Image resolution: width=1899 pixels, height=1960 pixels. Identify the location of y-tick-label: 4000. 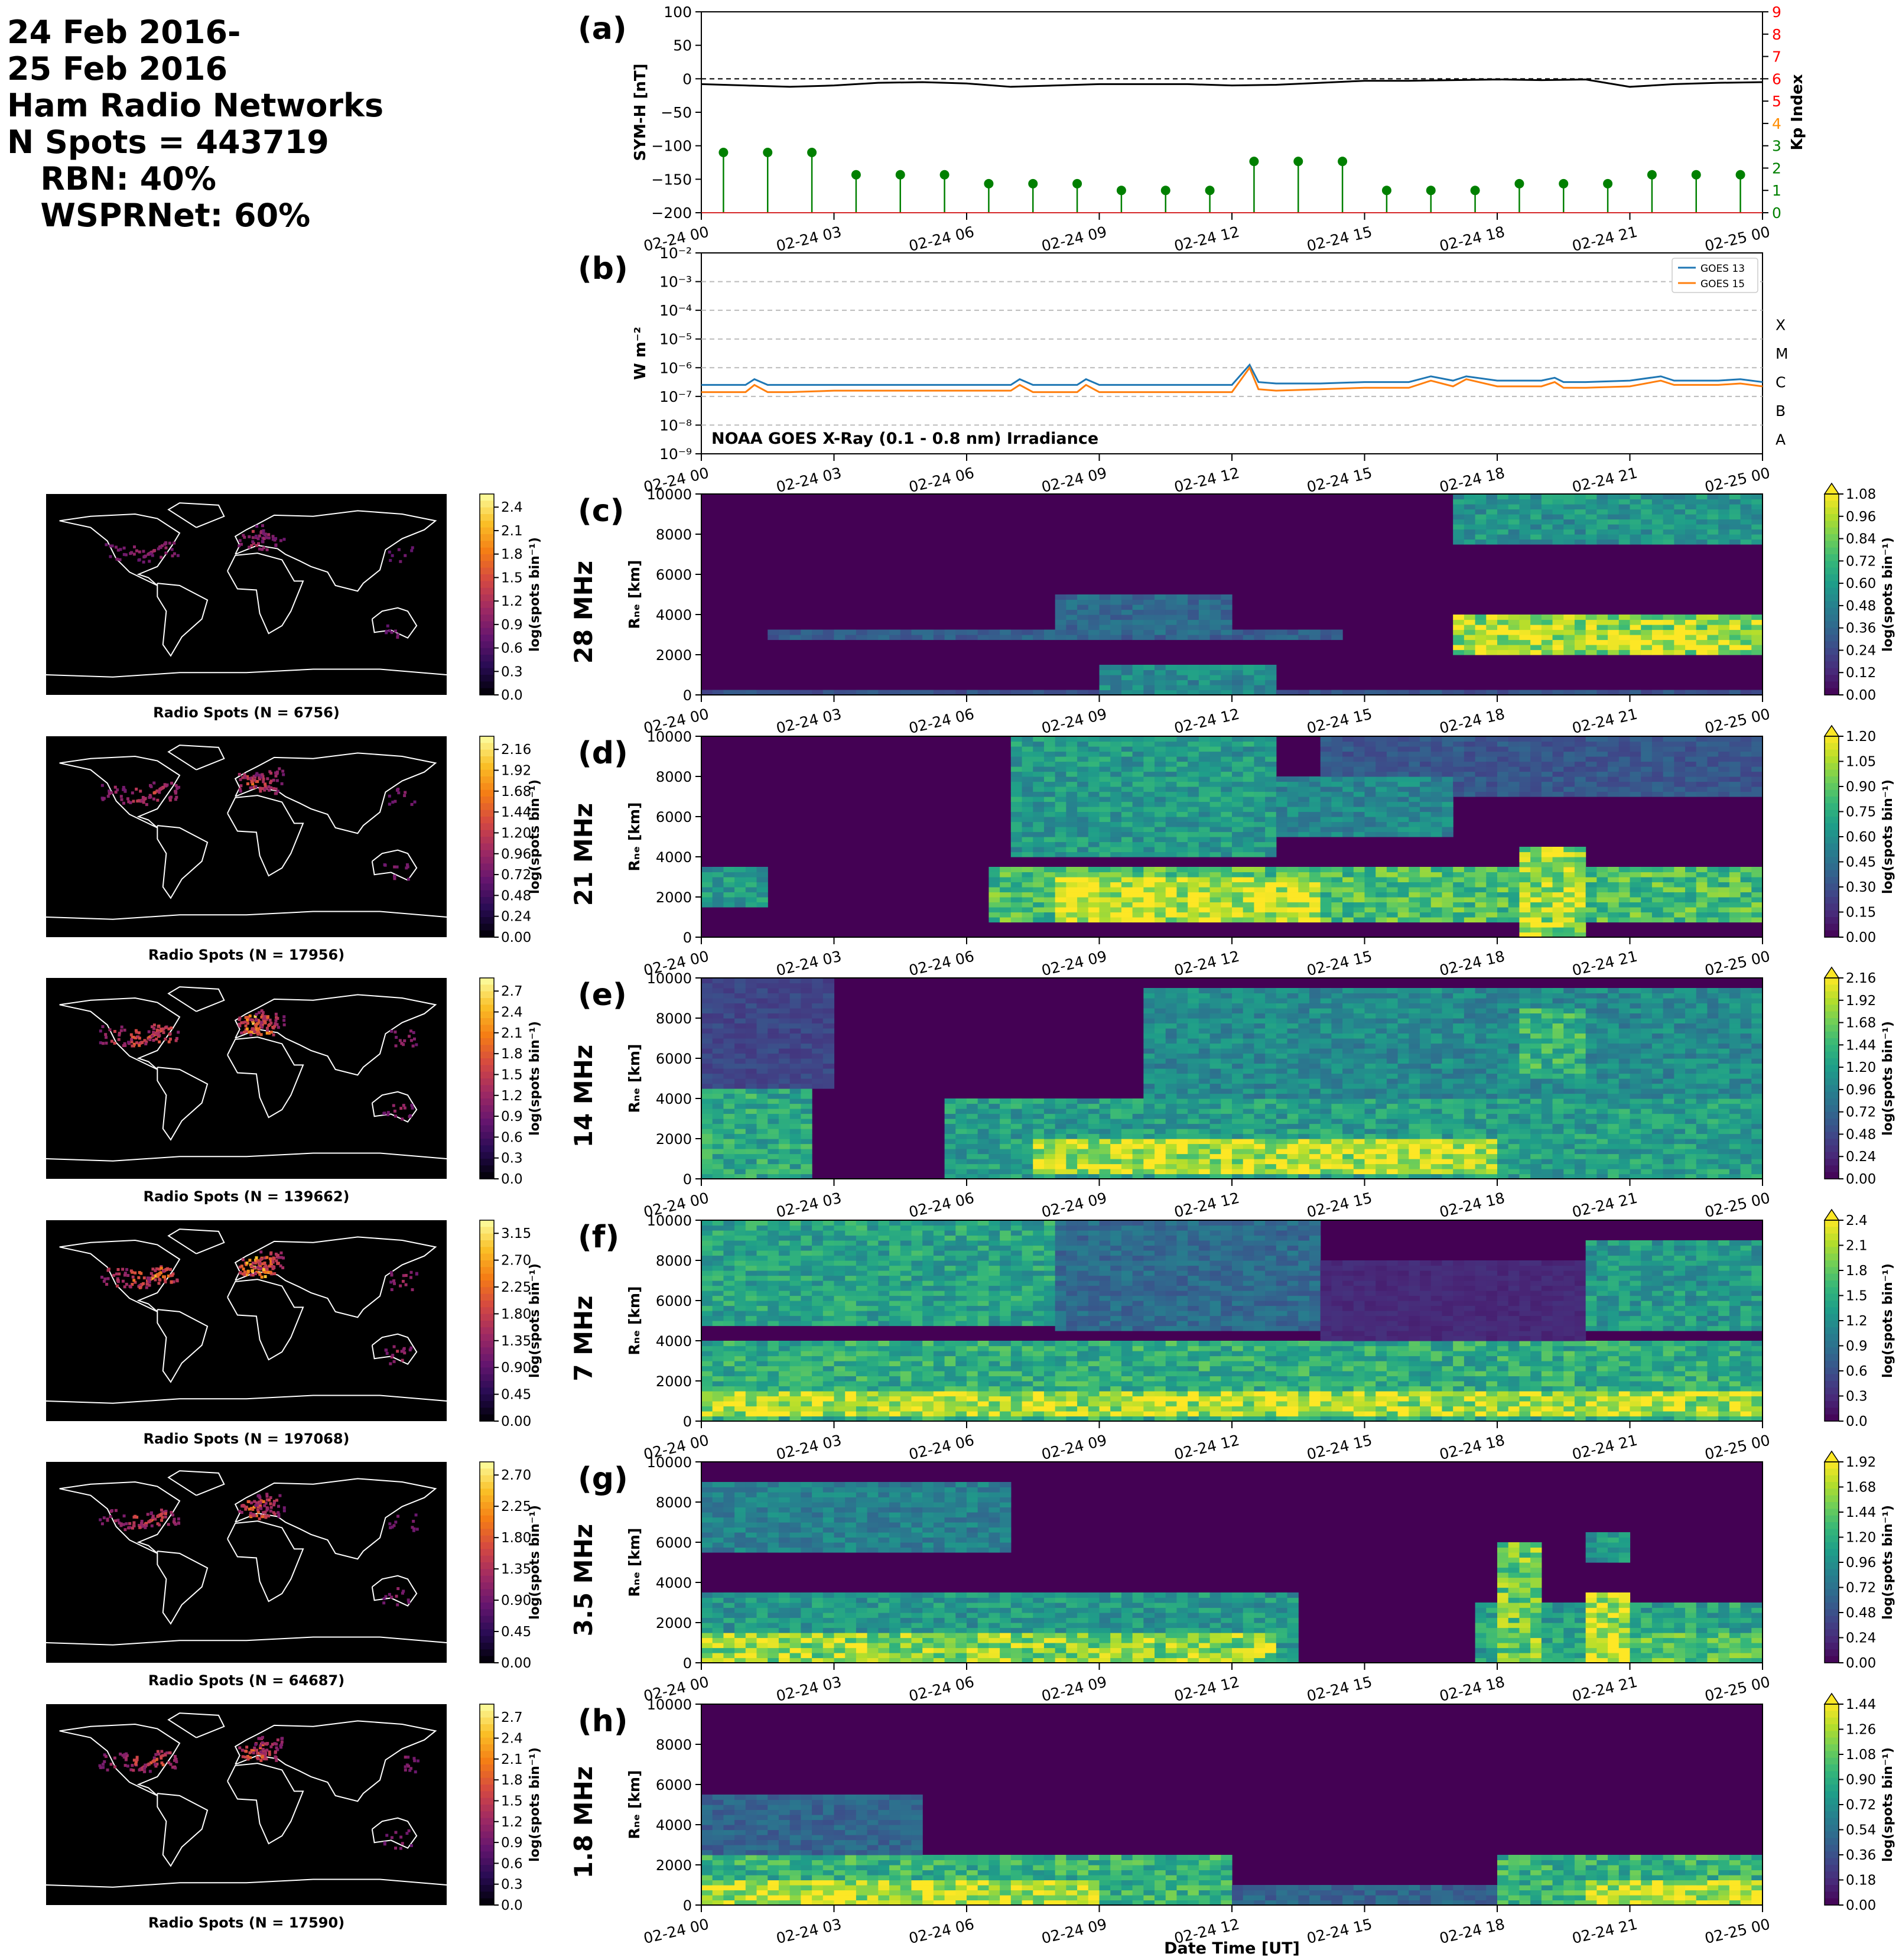
(674, 857).